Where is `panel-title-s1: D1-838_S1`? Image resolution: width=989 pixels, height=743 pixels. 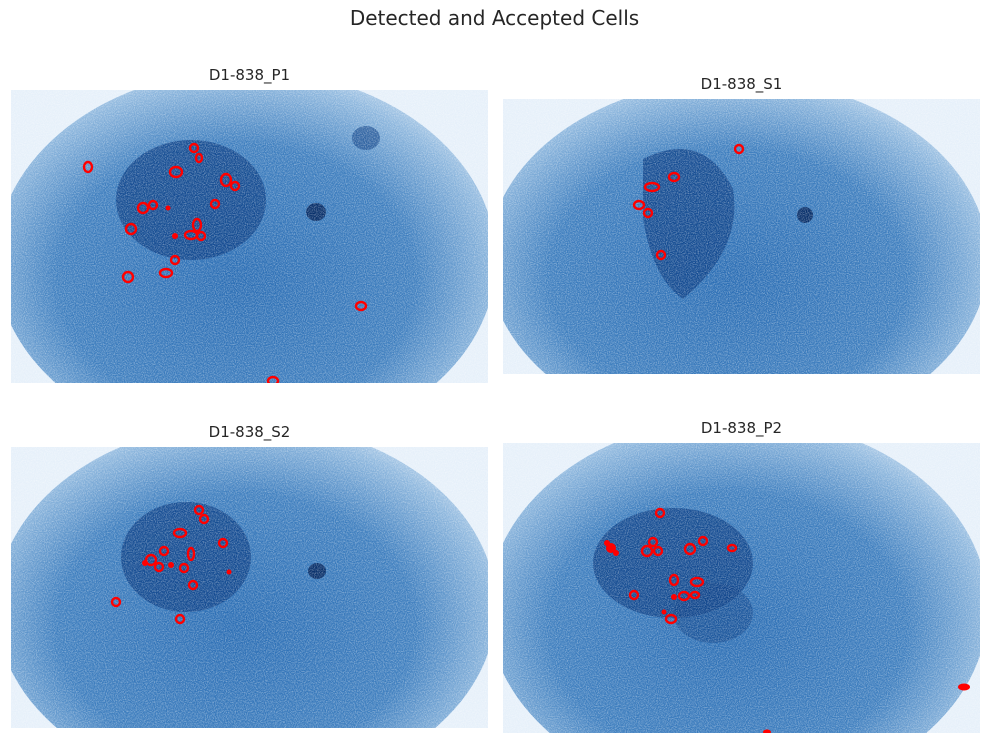 panel-title-s1: D1-838_S1 is located at coordinates (741, 84).